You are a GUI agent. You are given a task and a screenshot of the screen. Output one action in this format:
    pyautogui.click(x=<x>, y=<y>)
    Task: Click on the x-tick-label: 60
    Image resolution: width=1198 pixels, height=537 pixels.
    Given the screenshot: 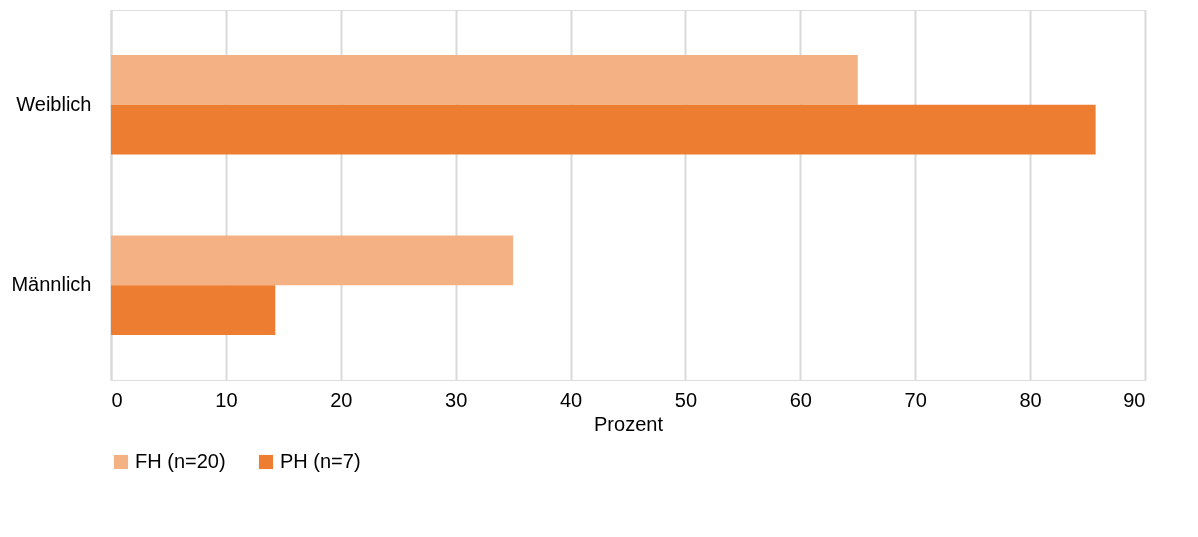 What is the action you would take?
    pyautogui.click(x=800, y=399)
    